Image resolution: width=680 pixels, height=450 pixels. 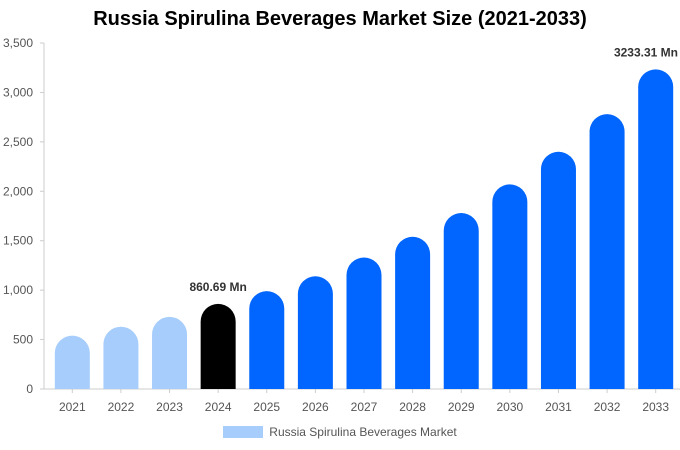 I want to click on bar-2032, so click(x=607, y=252).